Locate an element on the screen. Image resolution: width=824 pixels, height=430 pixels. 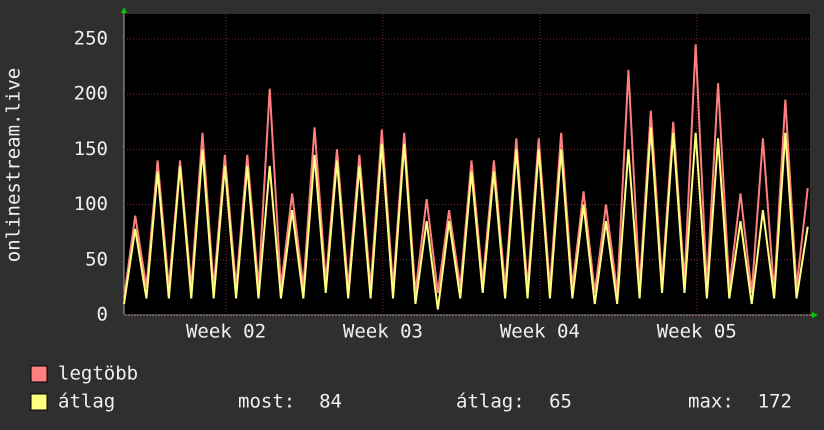
y-tick-label: 150 is located at coordinates (91, 149).